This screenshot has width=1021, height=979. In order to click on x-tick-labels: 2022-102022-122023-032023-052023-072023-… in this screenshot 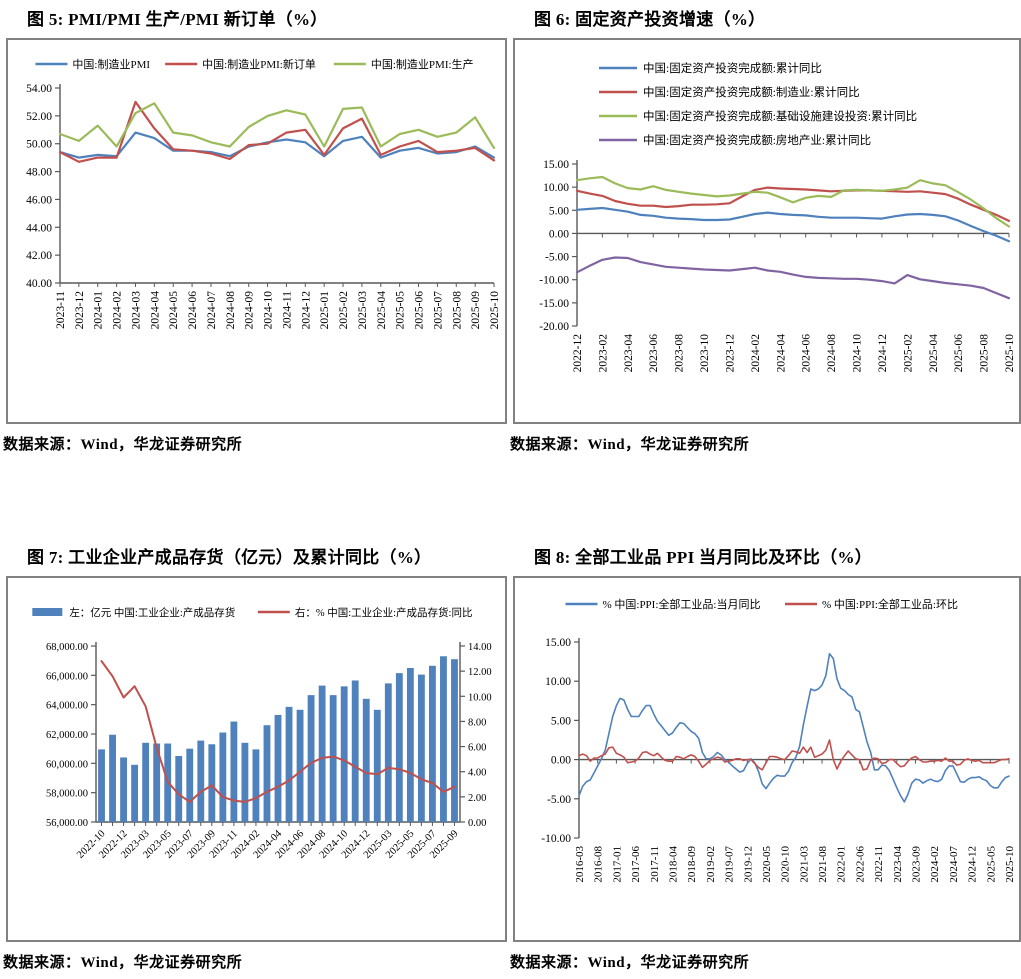, I will do `click(267, 844)`.